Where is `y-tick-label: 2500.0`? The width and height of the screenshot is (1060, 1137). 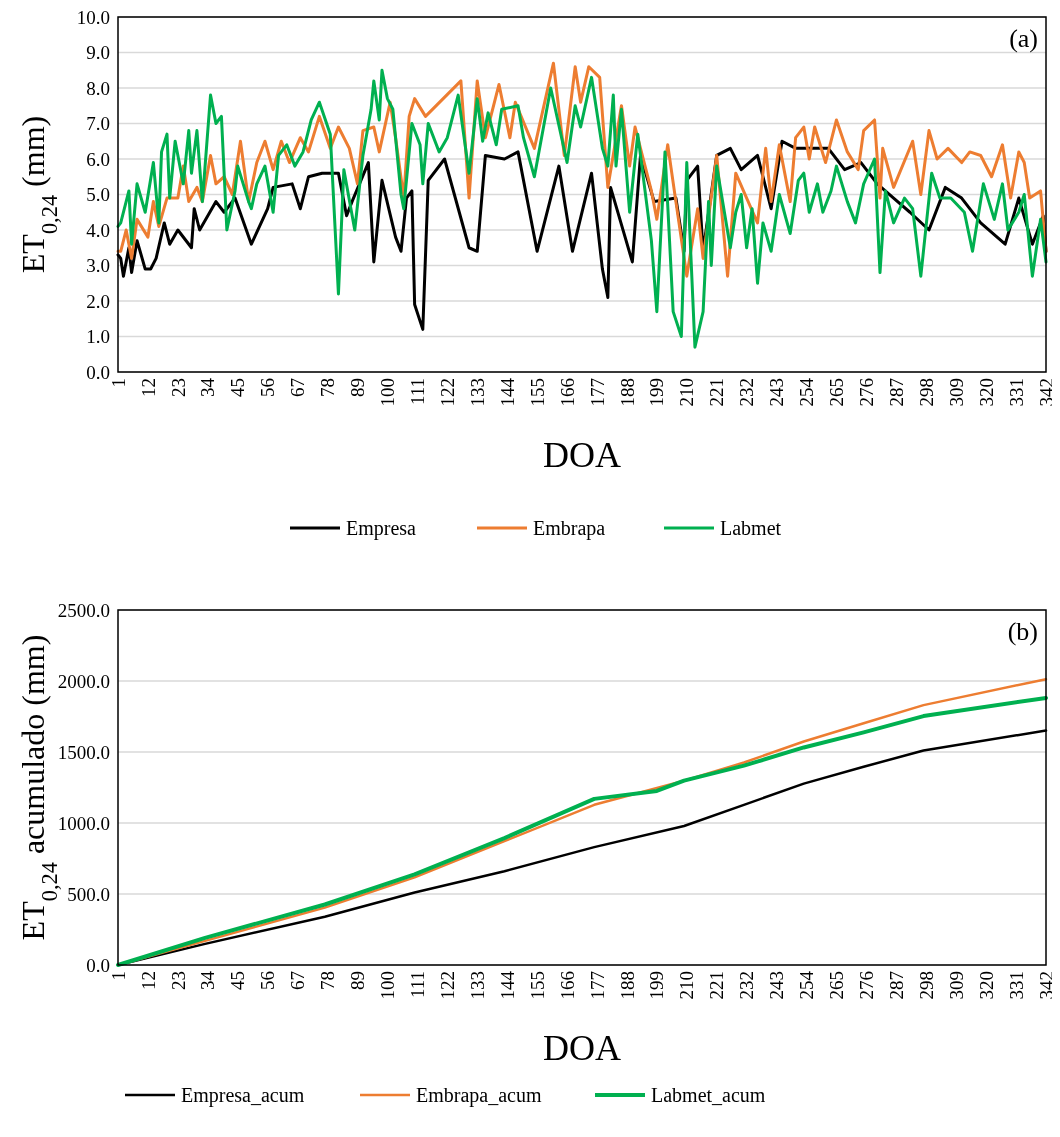 y-tick-label: 2500.0 is located at coordinates (83, 610).